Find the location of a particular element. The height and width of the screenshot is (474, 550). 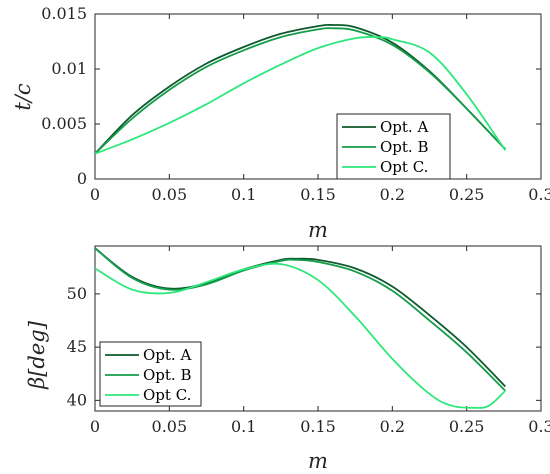

legend-bottom: Opt. A Opt. B Opt C. is located at coordinates (150, 374).